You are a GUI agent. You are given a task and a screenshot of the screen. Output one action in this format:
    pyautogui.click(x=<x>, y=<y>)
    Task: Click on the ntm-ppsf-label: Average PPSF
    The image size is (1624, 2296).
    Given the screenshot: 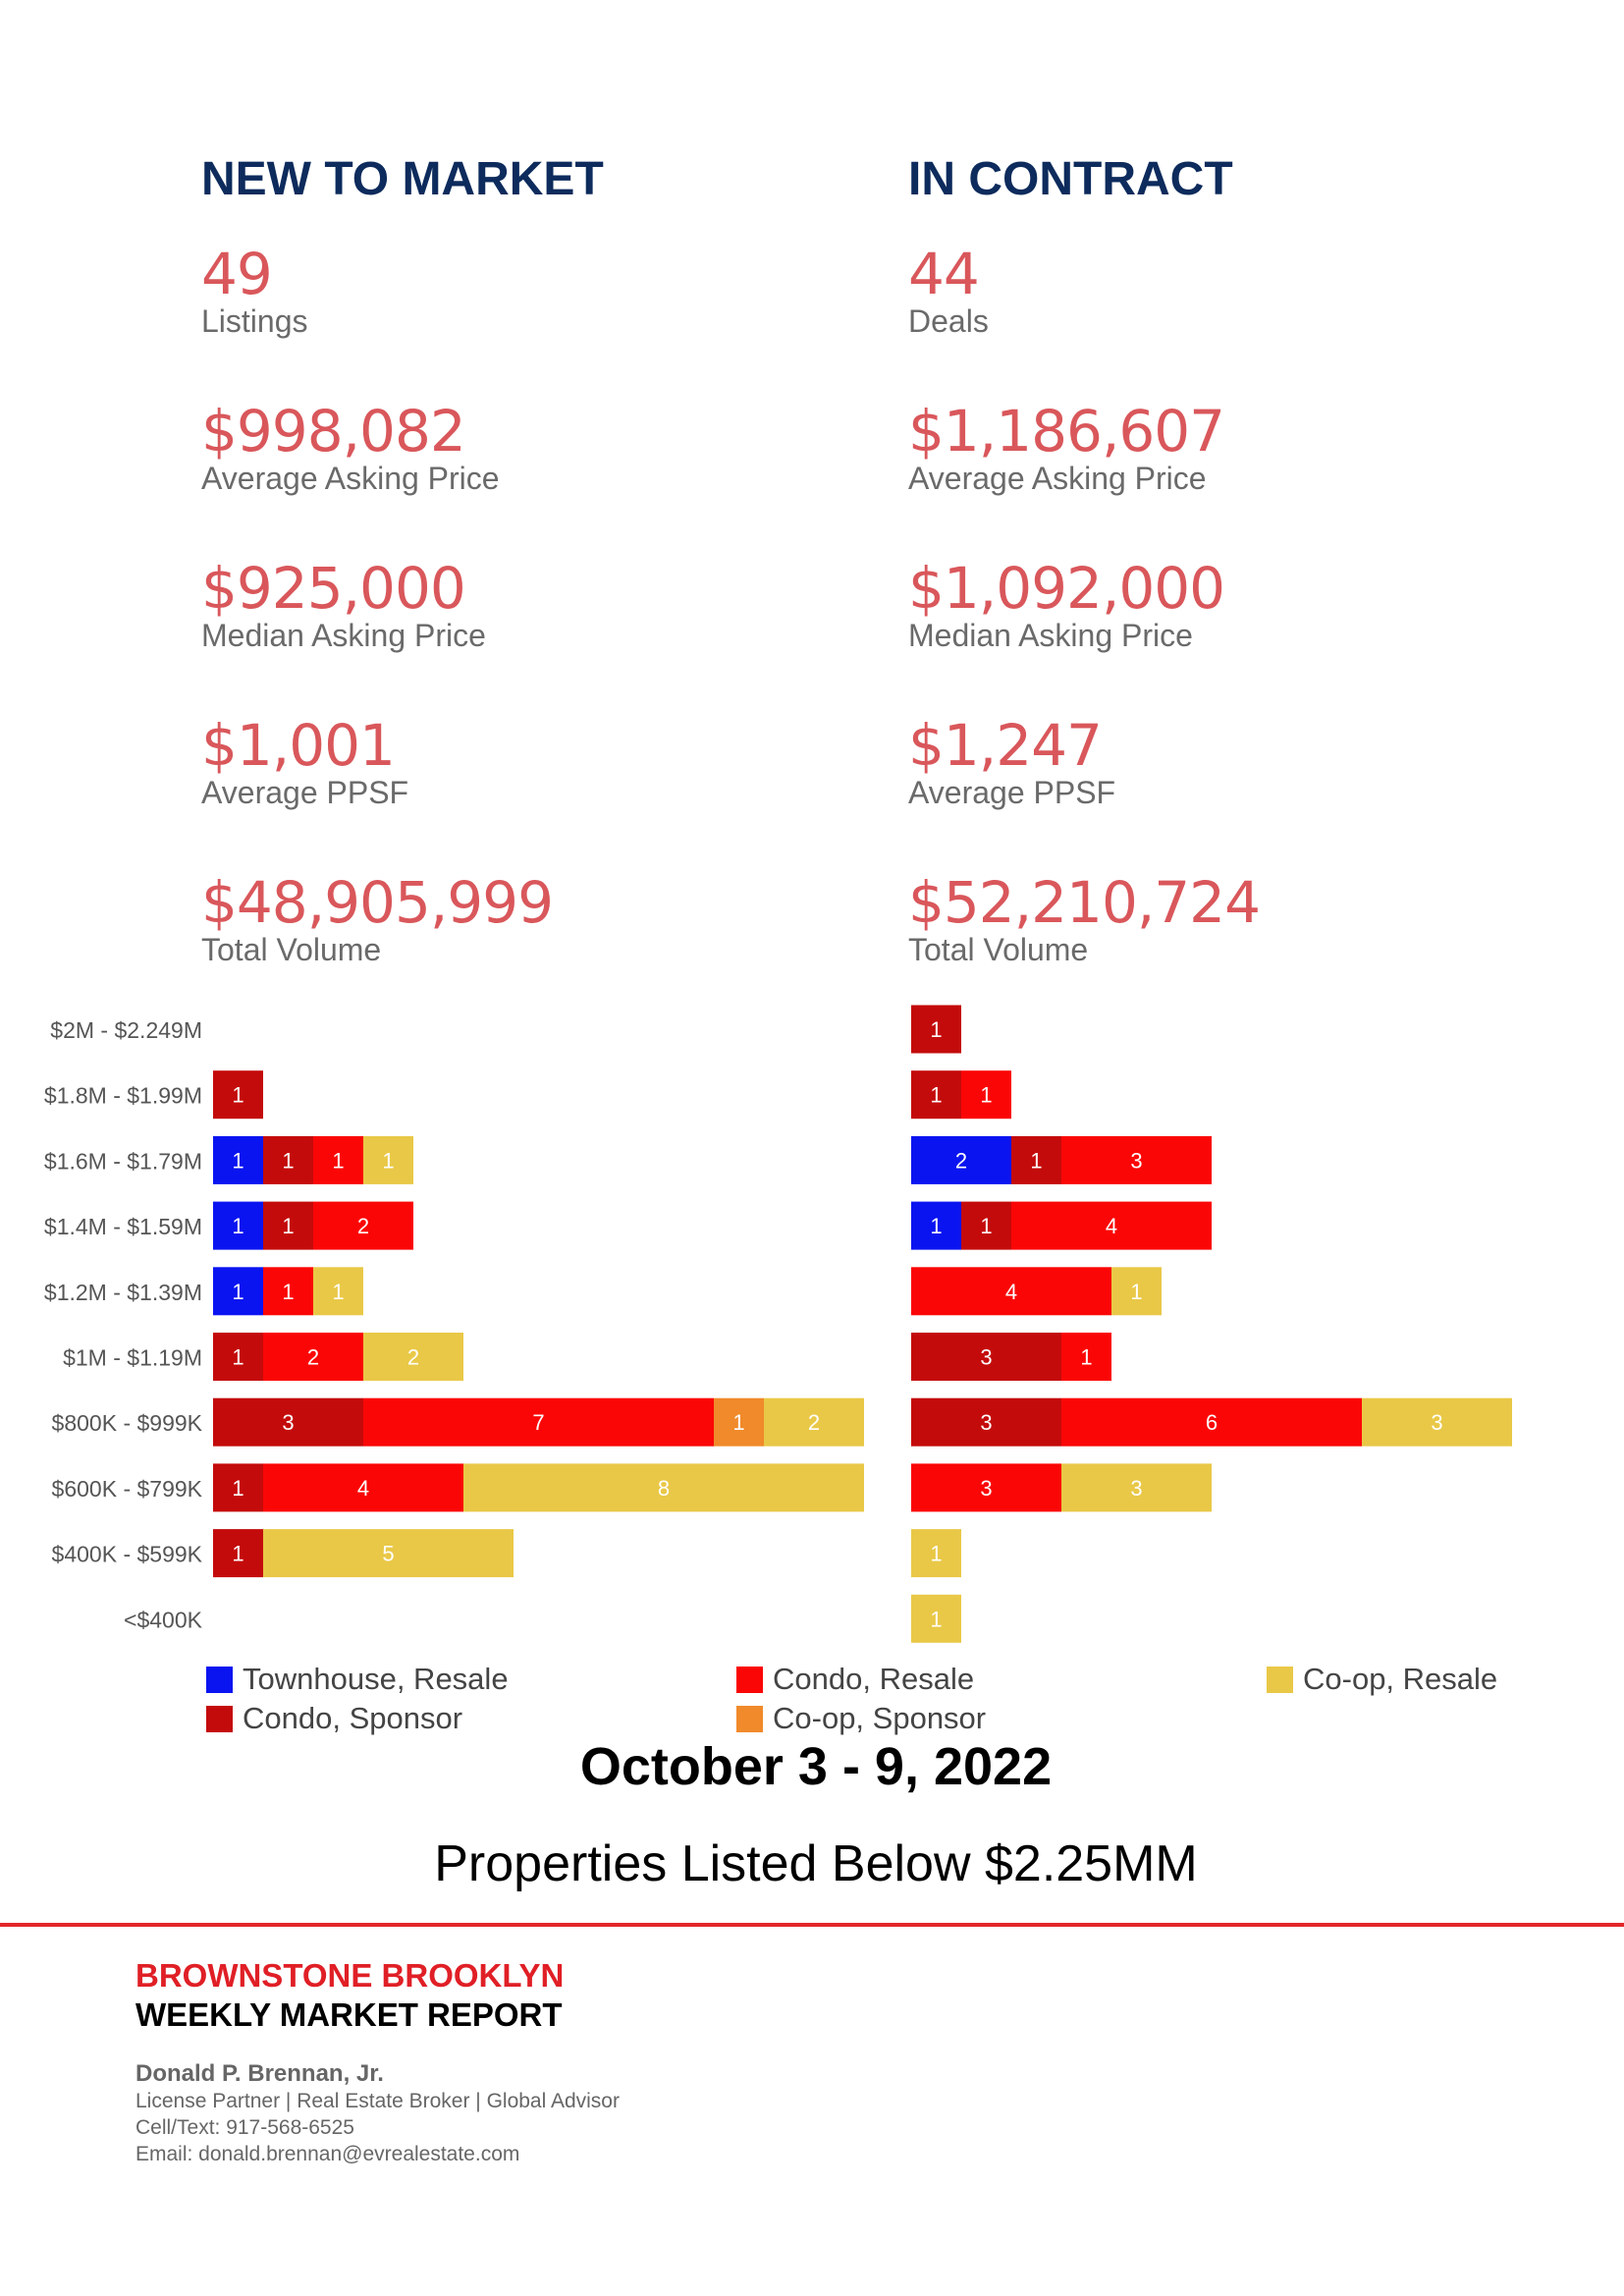 What is the action you would take?
    pyautogui.click(x=305, y=792)
    